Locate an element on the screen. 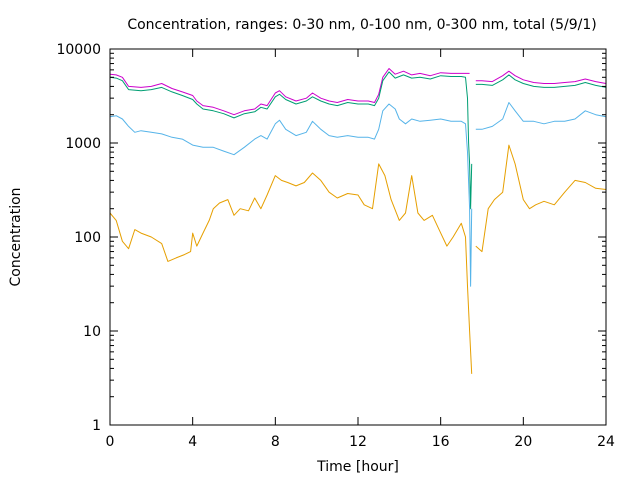 The width and height of the screenshot is (640, 480). x-tick-label: 24 is located at coordinates (606, 442).